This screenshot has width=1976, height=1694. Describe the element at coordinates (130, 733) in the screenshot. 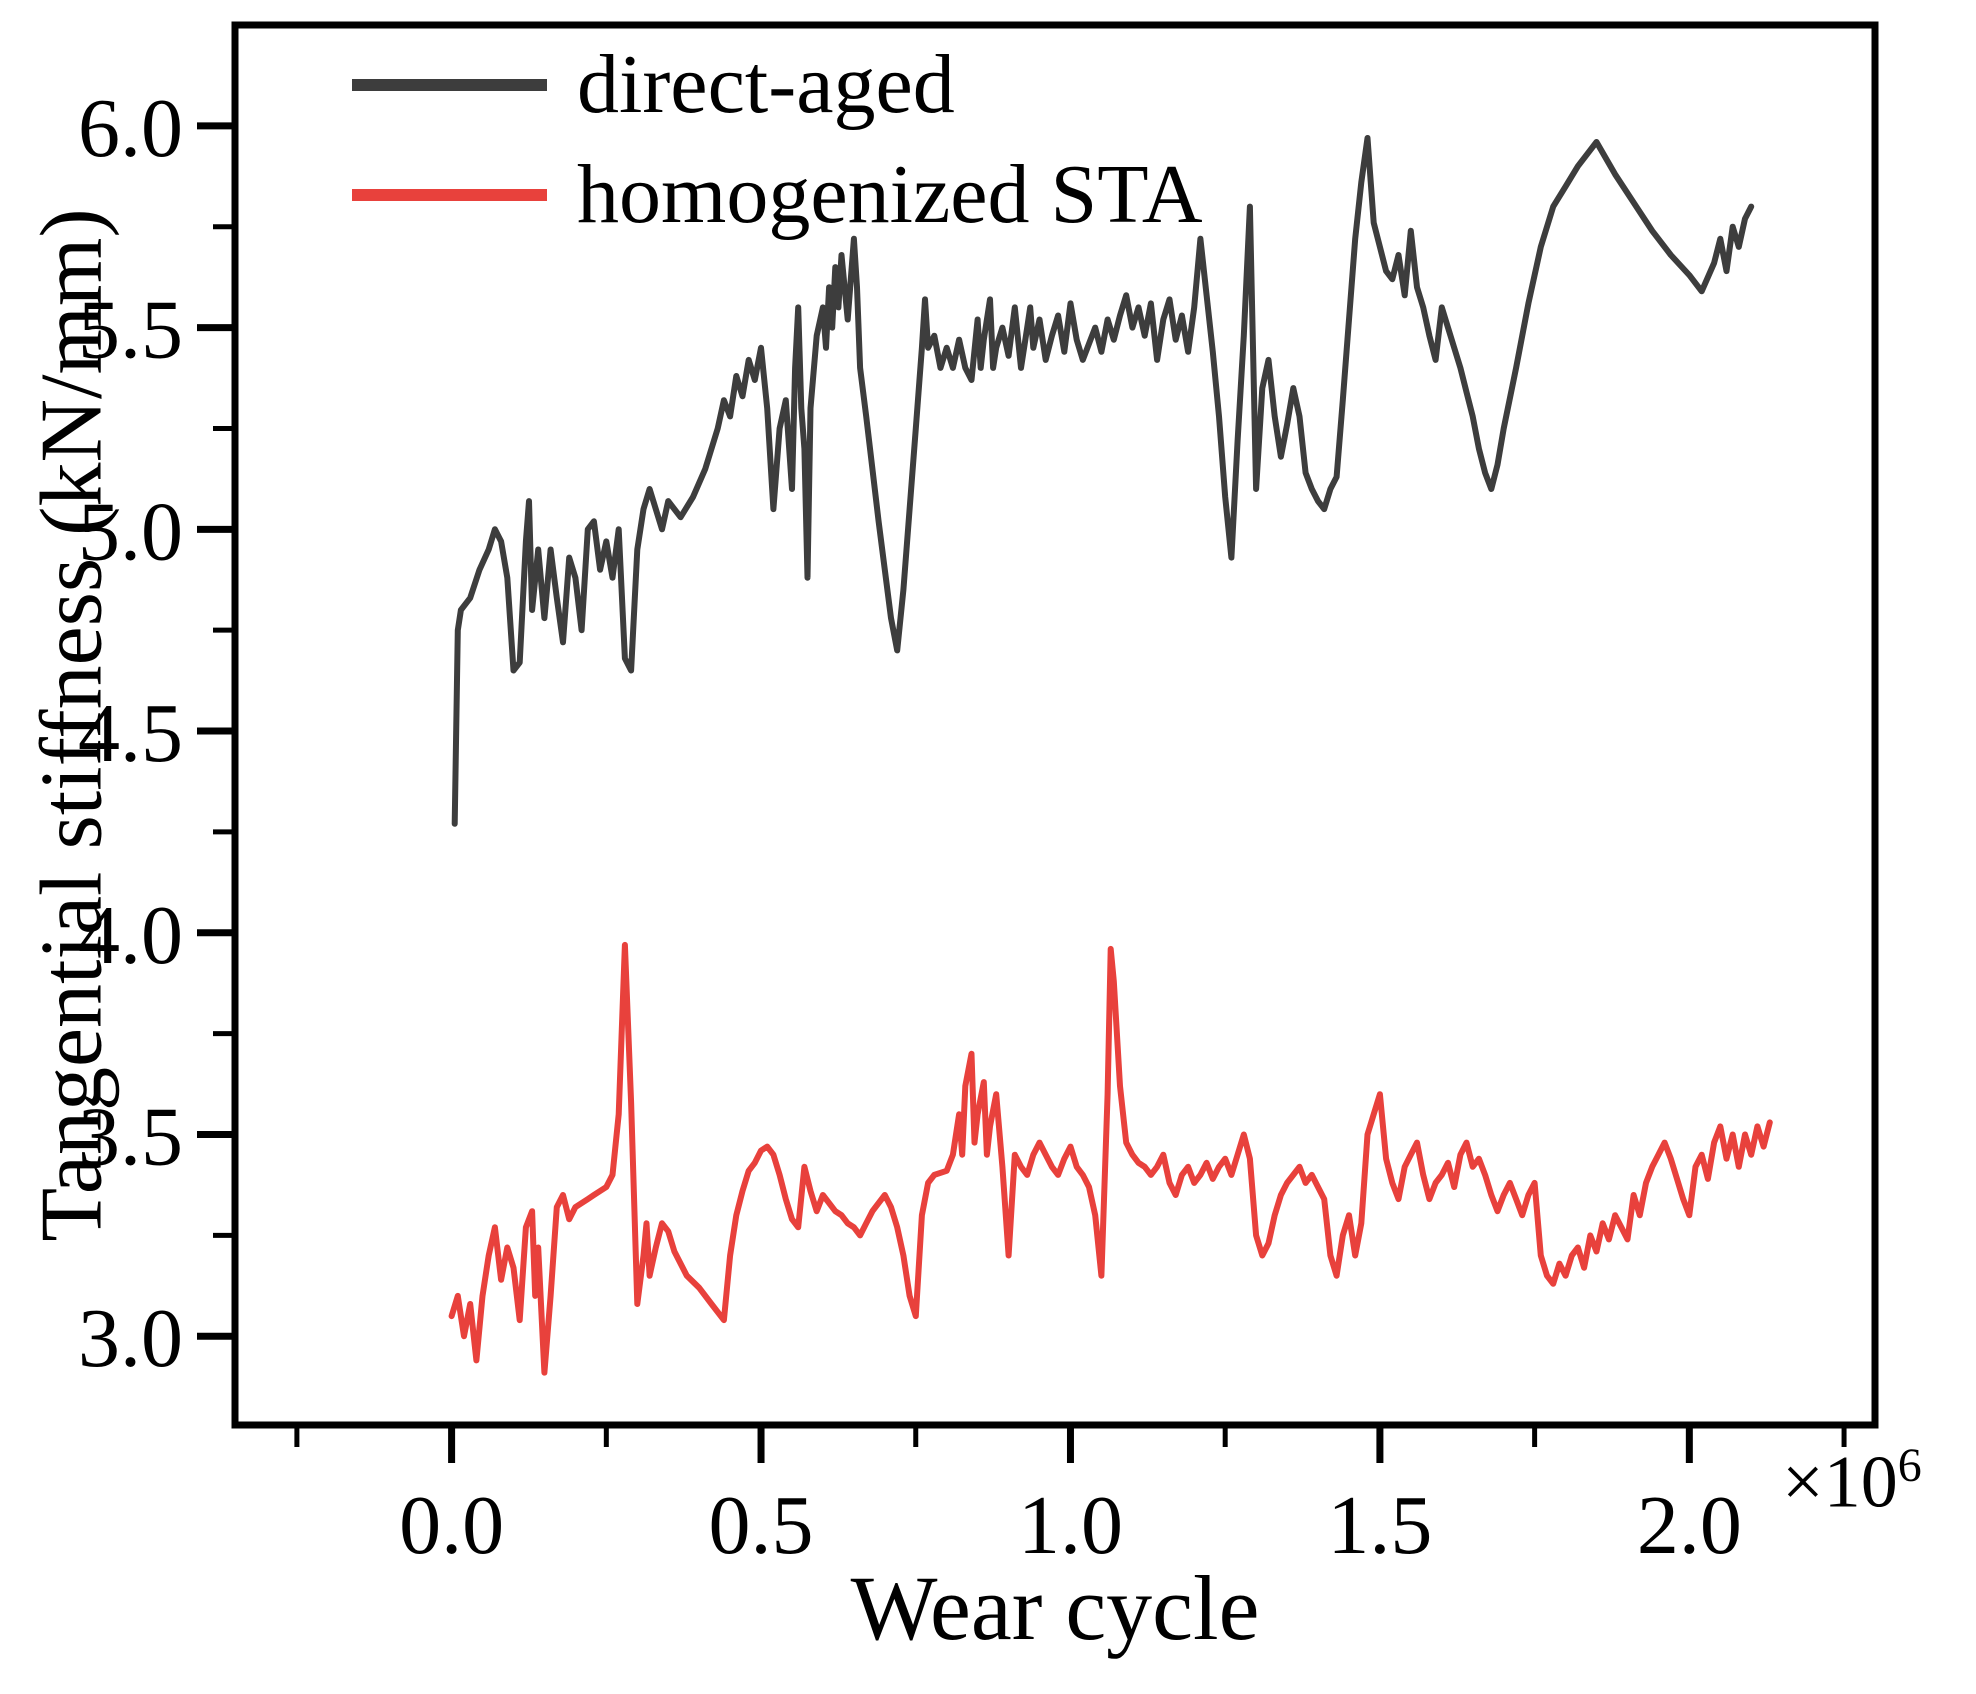

I see `y-tick-label: 4.5` at that location.